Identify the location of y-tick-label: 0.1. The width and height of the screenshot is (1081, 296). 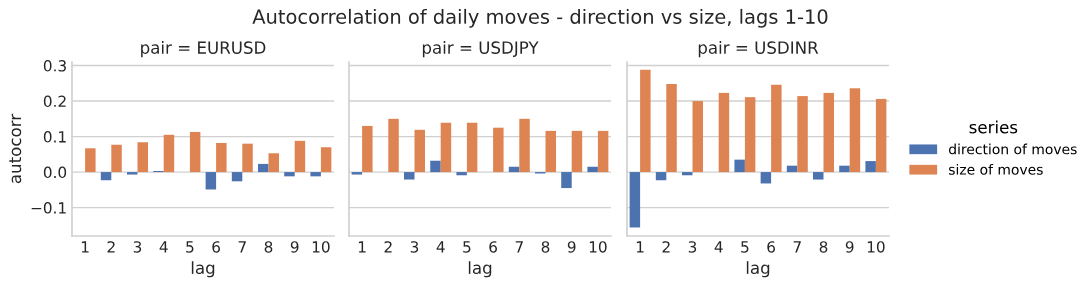
(54, 137).